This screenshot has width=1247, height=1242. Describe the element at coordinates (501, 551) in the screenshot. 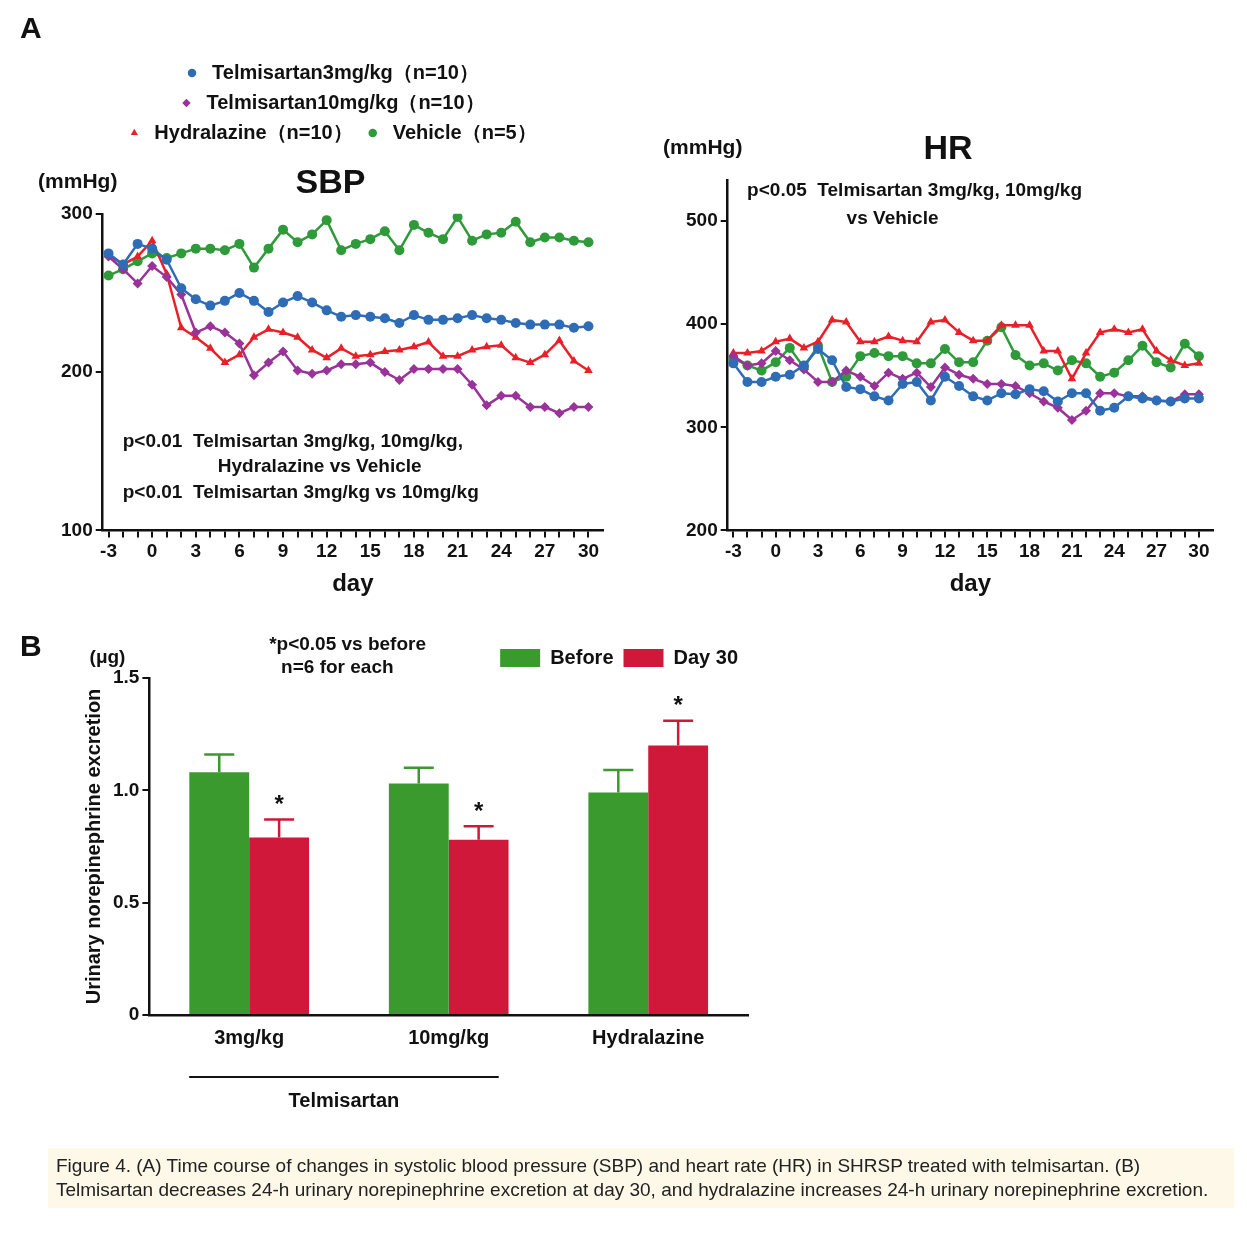

I see `x-tick-label: 24` at that location.